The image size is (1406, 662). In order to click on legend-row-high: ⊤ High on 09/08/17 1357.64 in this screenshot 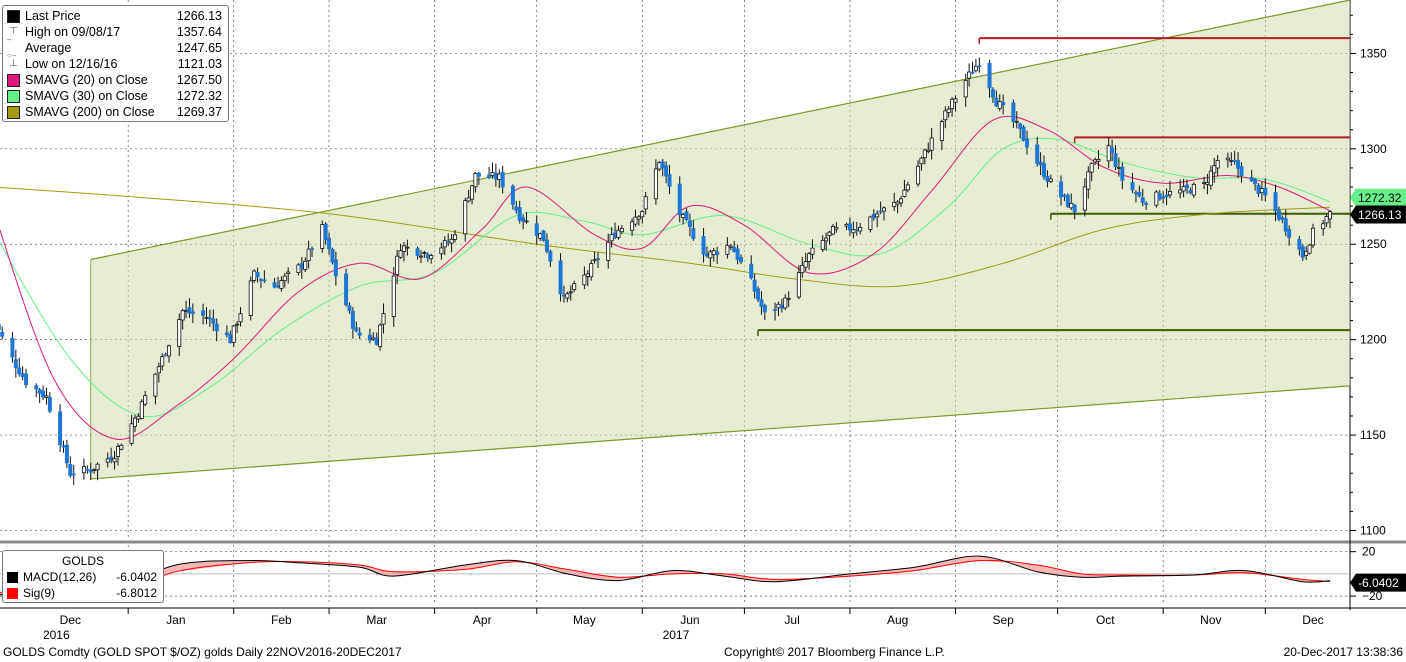, I will do `click(115, 32)`.